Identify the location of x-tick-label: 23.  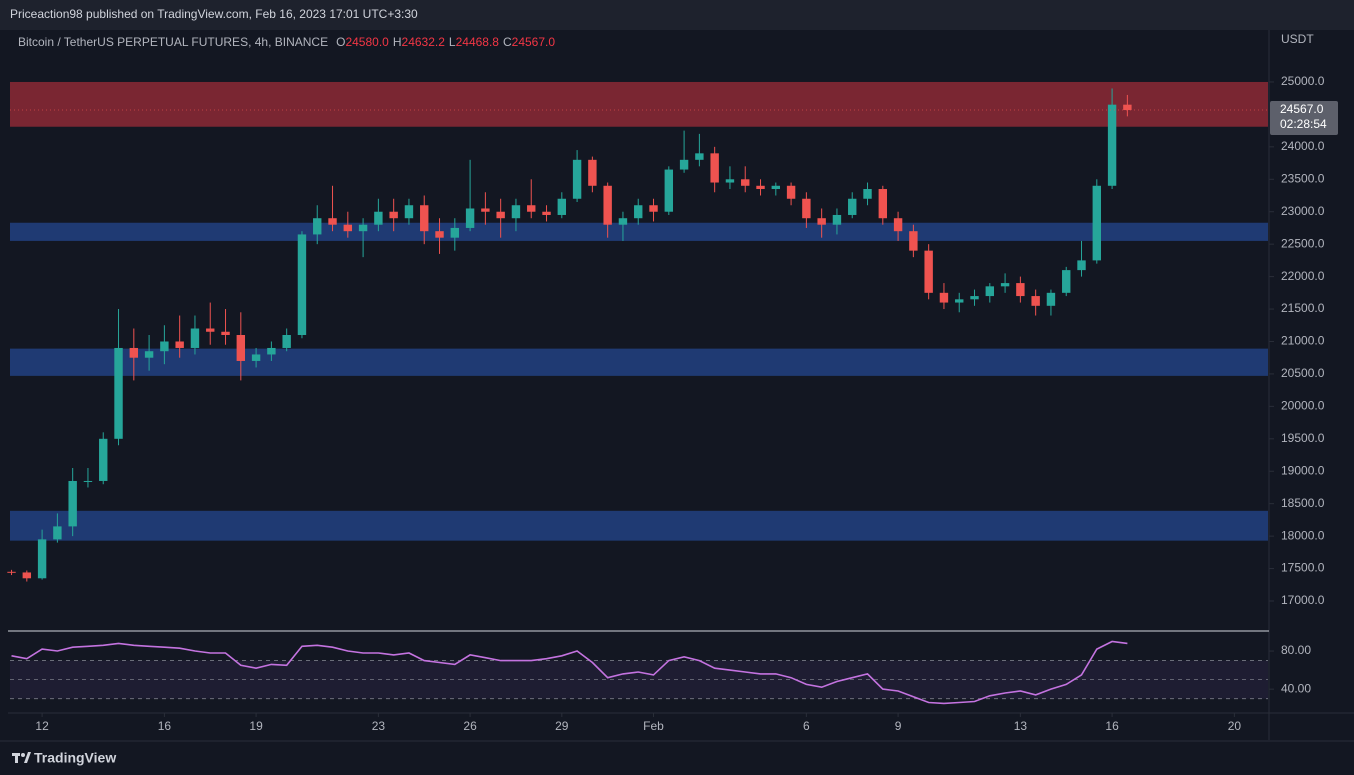
(379, 726).